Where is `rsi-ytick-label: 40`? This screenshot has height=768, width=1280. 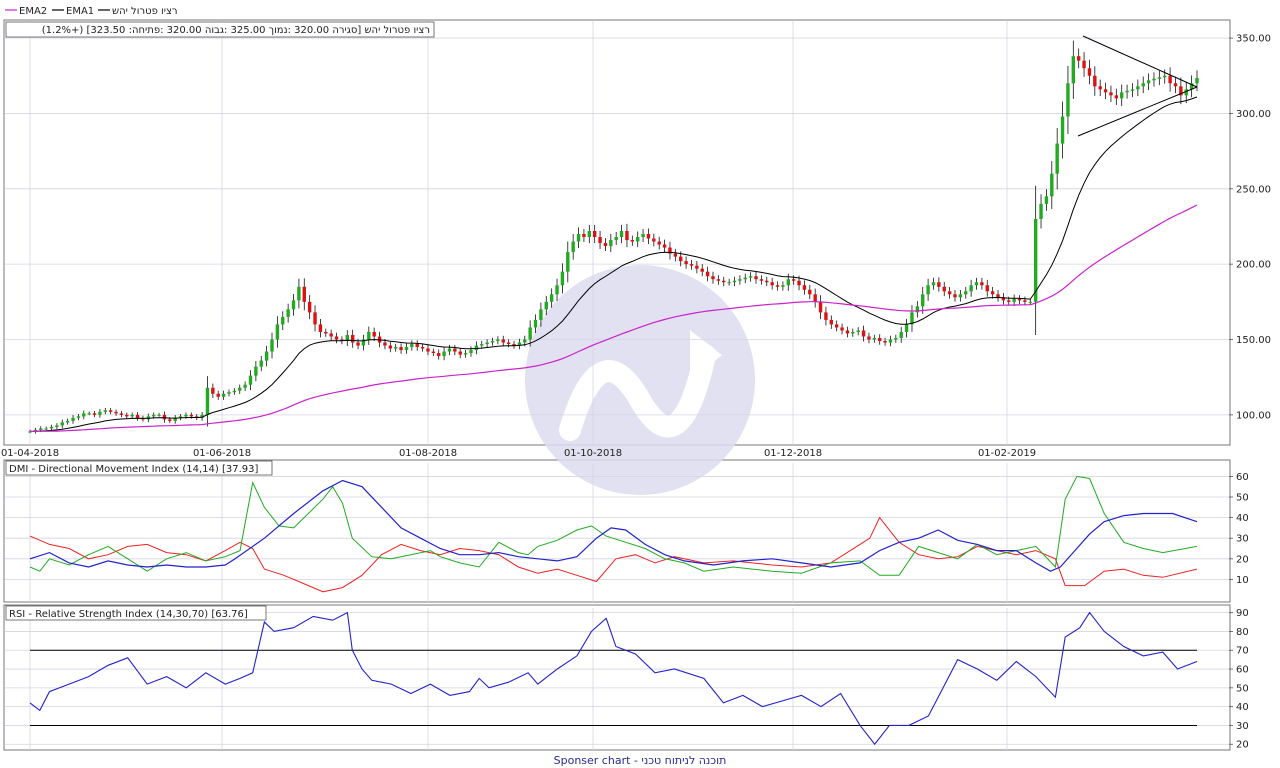
rsi-ytick-label: 40 is located at coordinates (1242, 707).